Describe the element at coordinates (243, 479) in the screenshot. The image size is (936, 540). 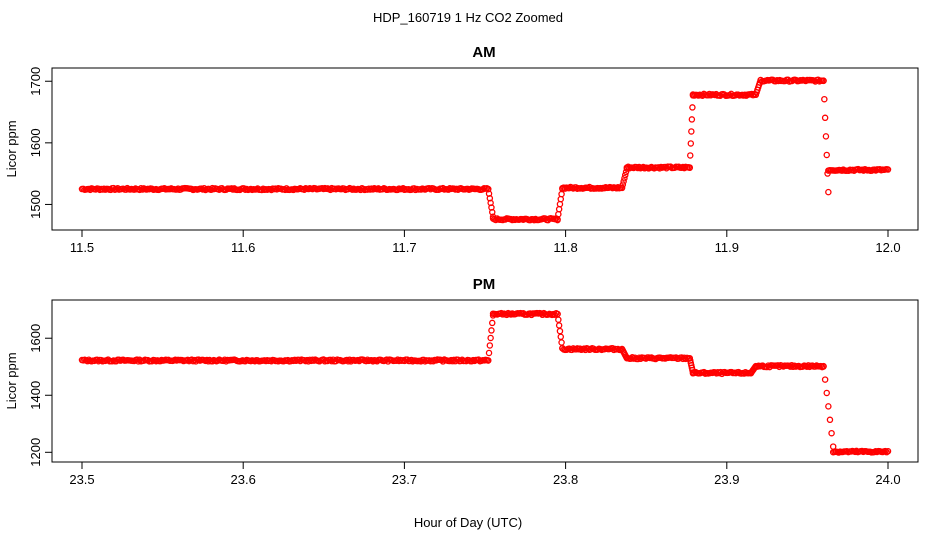
I see `pm-x-tick-label: 23.6` at that location.